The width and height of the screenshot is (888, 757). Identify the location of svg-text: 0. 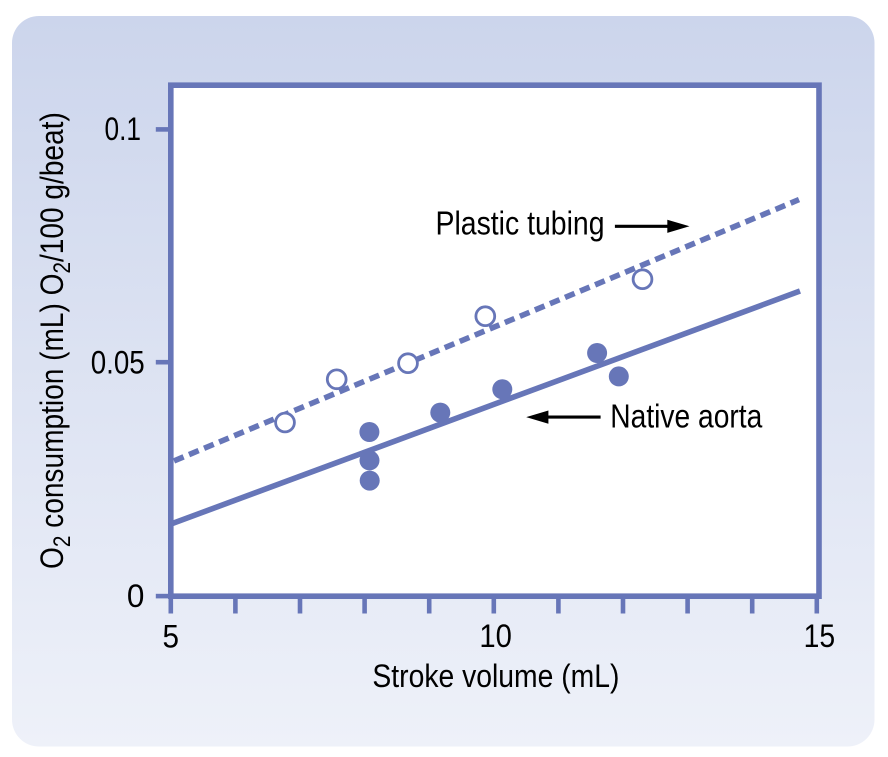
(136, 596).